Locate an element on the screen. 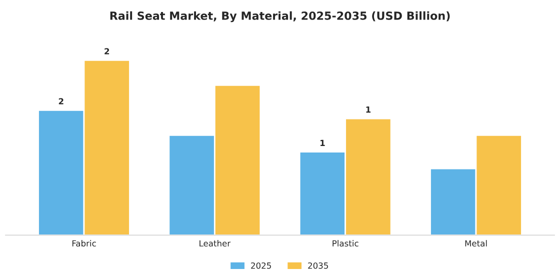  chart-title: Rail Seat Market, By Material, 2025-2035 (USD Billion) is located at coordinates (280, 16).